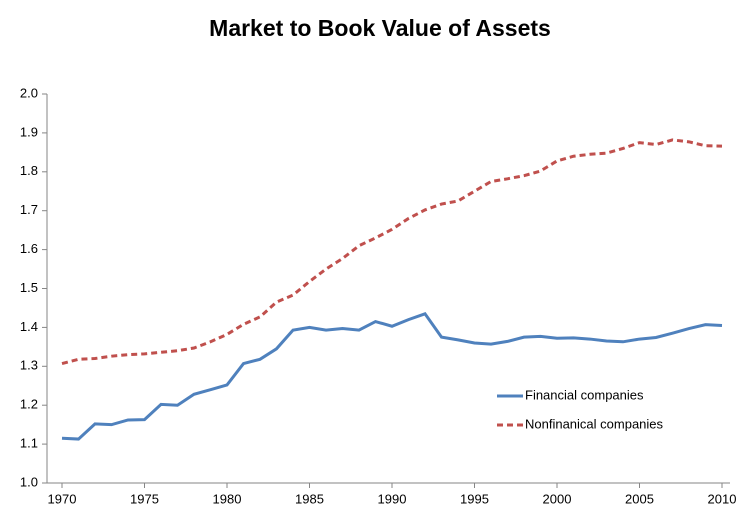 This screenshot has width=745, height=512. What do you see at coordinates (62, 498) in the screenshot?
I see `x-tick-label: 1970` at bounding box center [62, 498].